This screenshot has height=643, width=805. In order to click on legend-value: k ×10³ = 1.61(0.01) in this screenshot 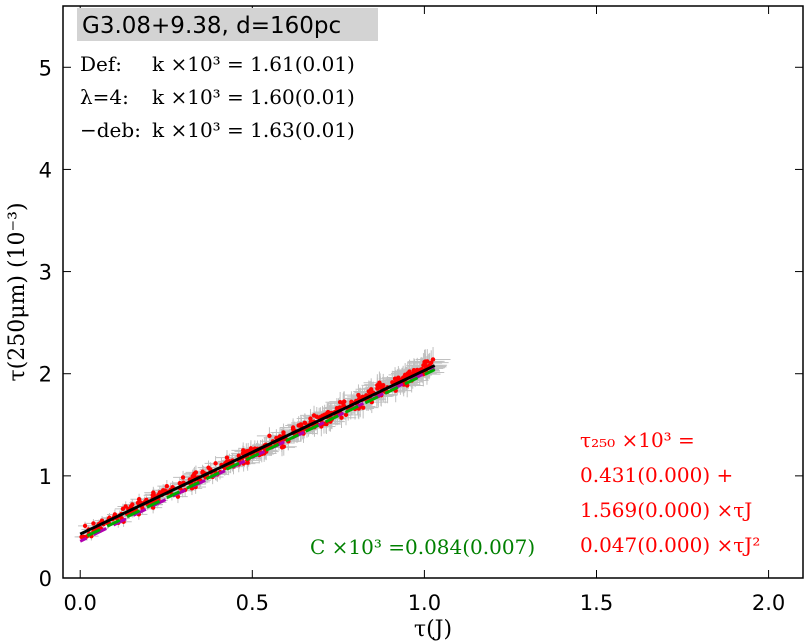, I will do `click(253, 64)`.